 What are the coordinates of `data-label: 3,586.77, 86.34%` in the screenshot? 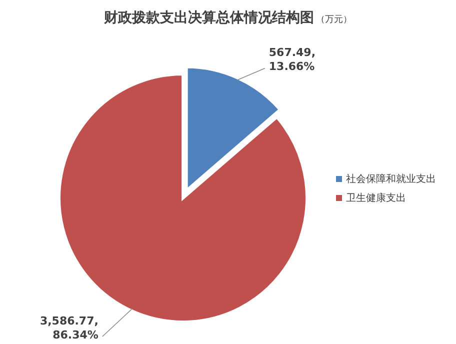 It's located at (69, 328).